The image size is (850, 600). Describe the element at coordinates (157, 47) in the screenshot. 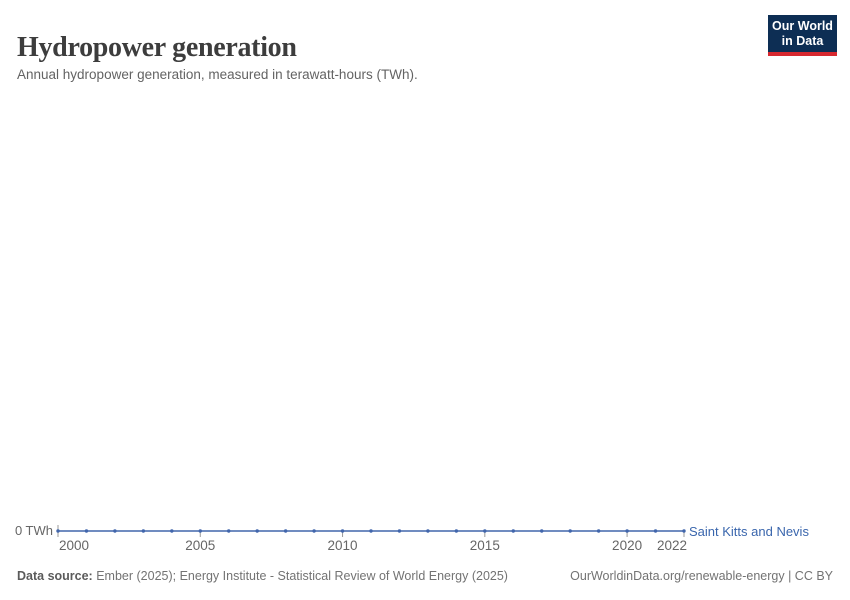

I see `page-title: Hydropower generation` at that location.